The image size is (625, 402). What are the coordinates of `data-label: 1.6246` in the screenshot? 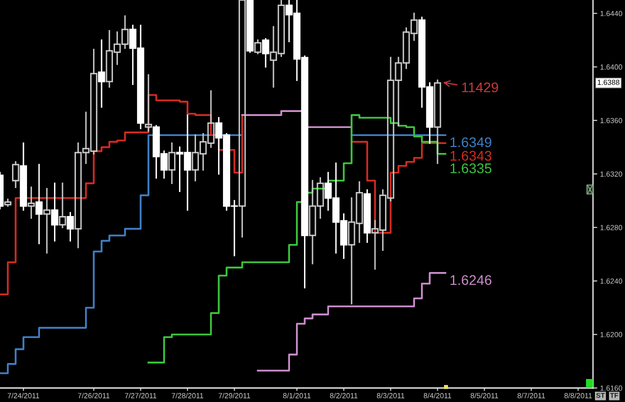 It's located at (471, 280).